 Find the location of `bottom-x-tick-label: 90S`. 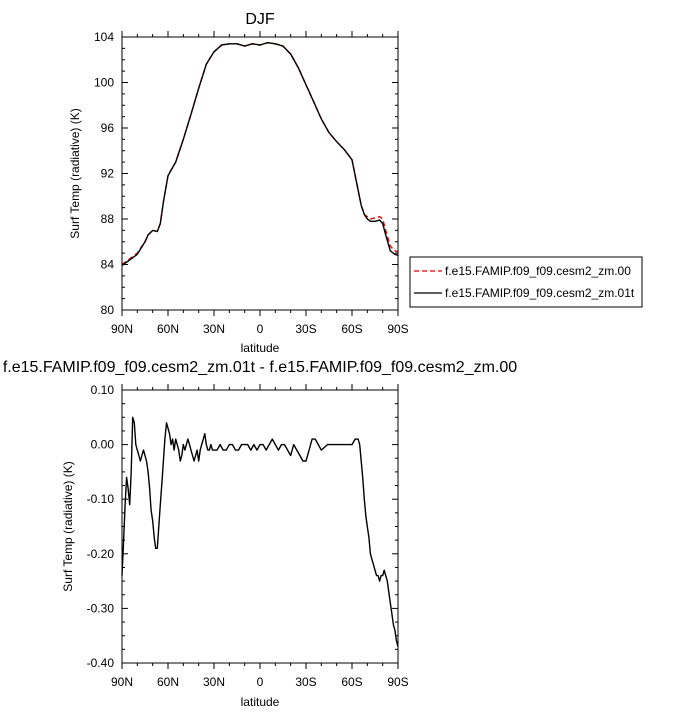

bottom-x-tick-label: 90S is located at coordinates (397, 682).